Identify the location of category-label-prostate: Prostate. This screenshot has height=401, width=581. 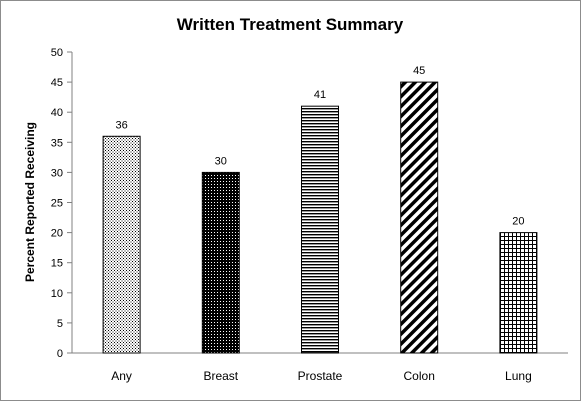
(320, 376).